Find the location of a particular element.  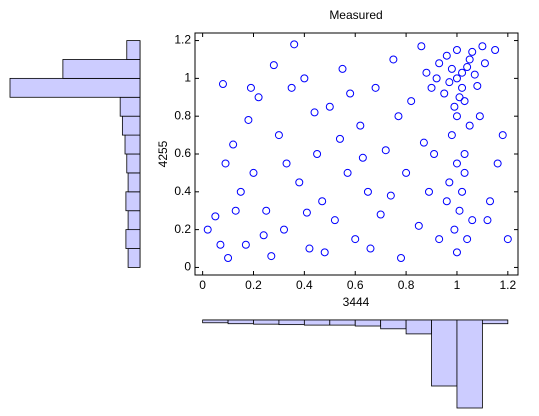

x-axis-label: 3444 is located at coordinates (356, 302).